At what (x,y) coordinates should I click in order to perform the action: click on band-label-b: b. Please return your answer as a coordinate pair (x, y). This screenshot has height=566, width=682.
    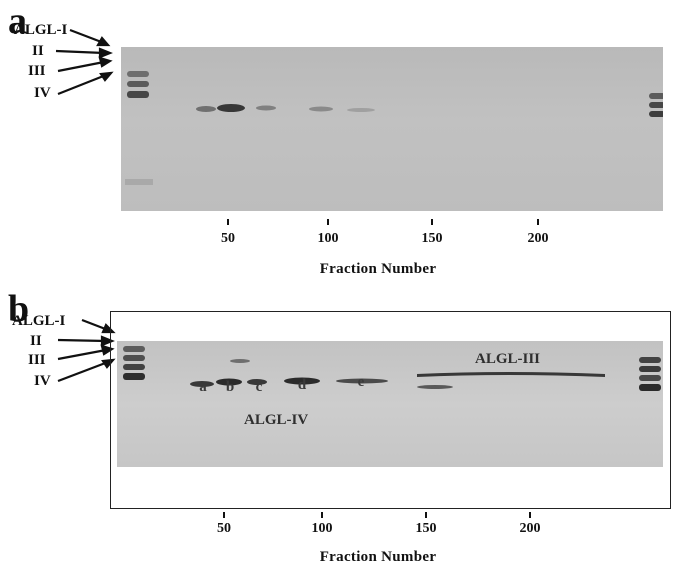
    Looking at the image, I should click on (230, 387).